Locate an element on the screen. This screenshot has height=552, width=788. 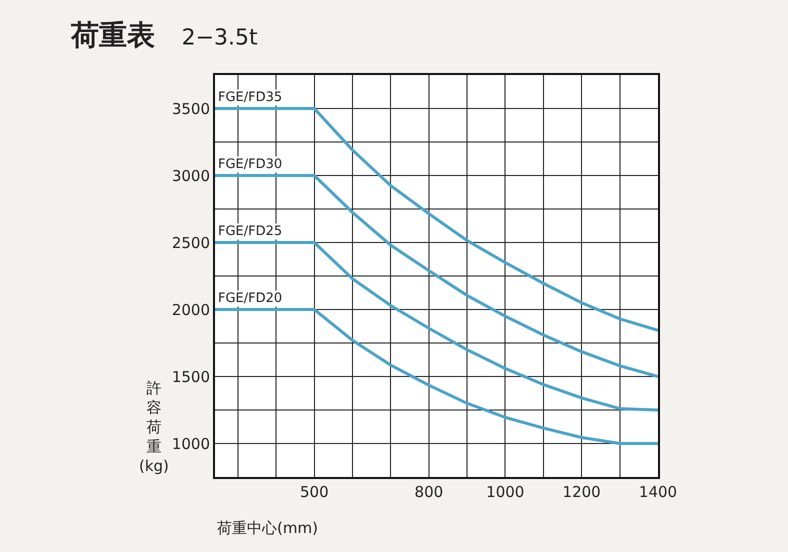
x-tick-label: 800 is located at coordinates (429, 492).